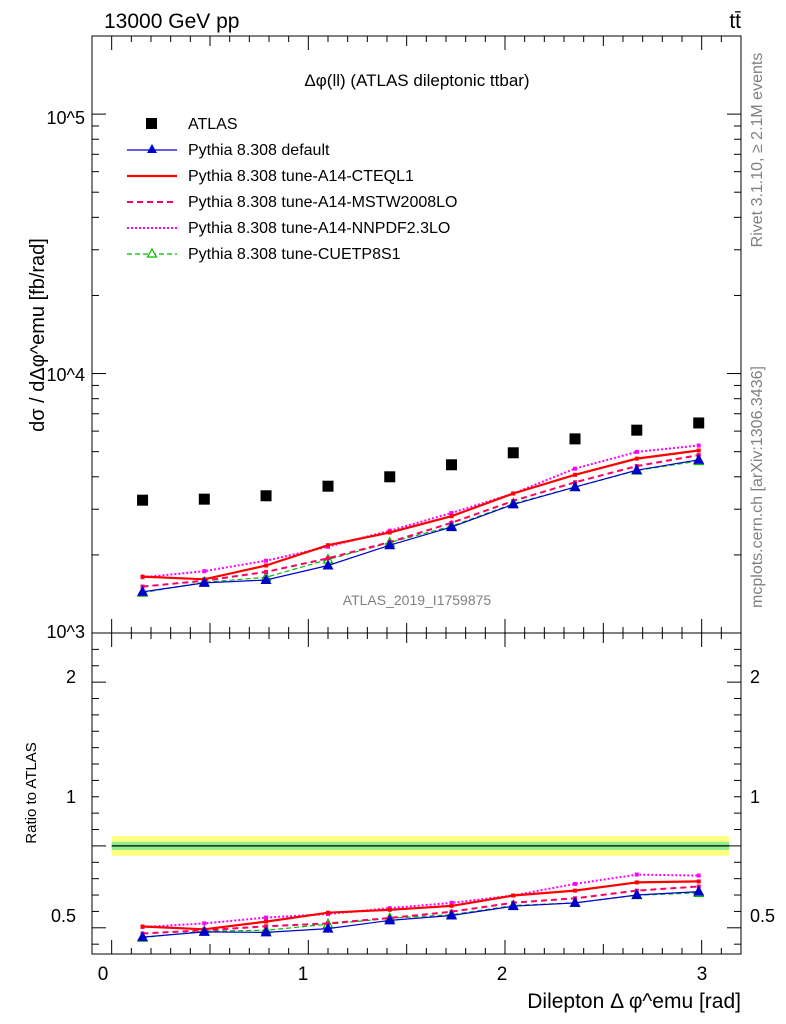  I want to click on y-tick-label-10000: 10^4, so click(66, 375).